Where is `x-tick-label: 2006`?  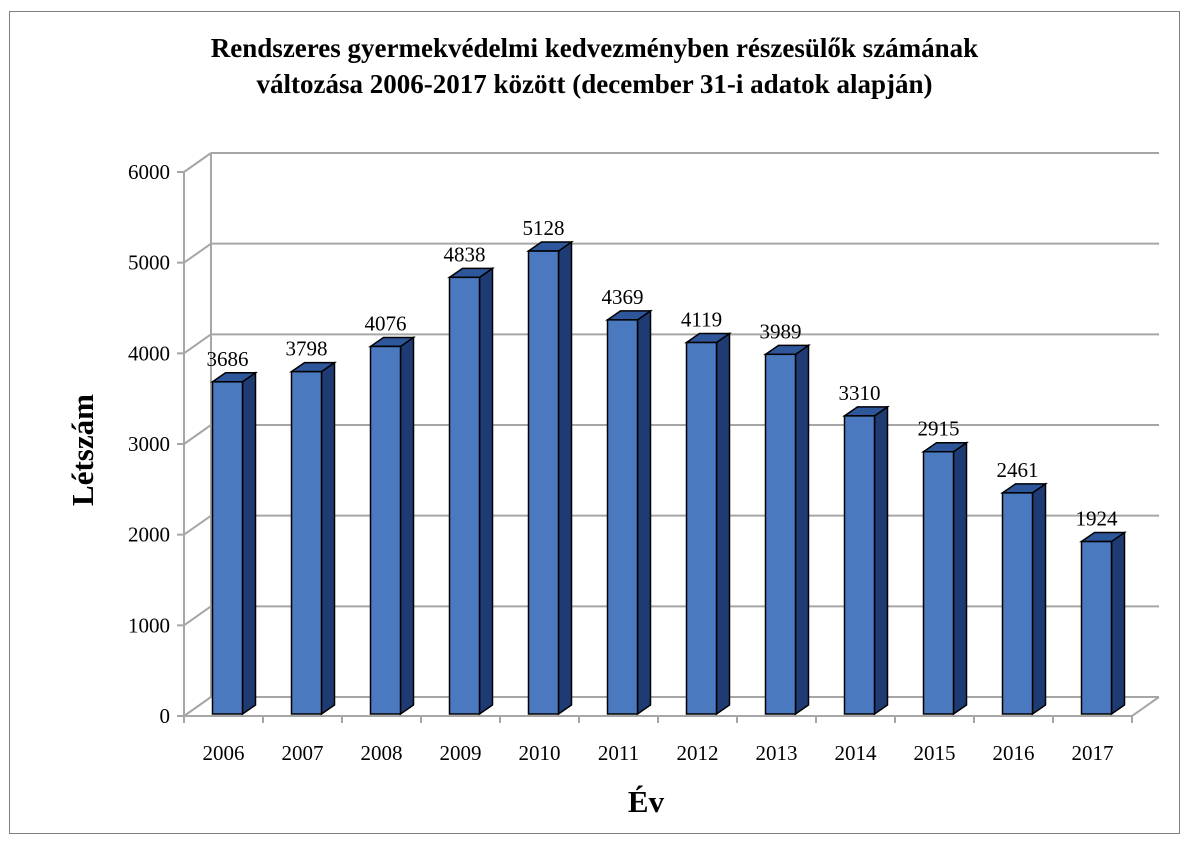
x-tick-label: 2006 is located at coordinates (224, 753).